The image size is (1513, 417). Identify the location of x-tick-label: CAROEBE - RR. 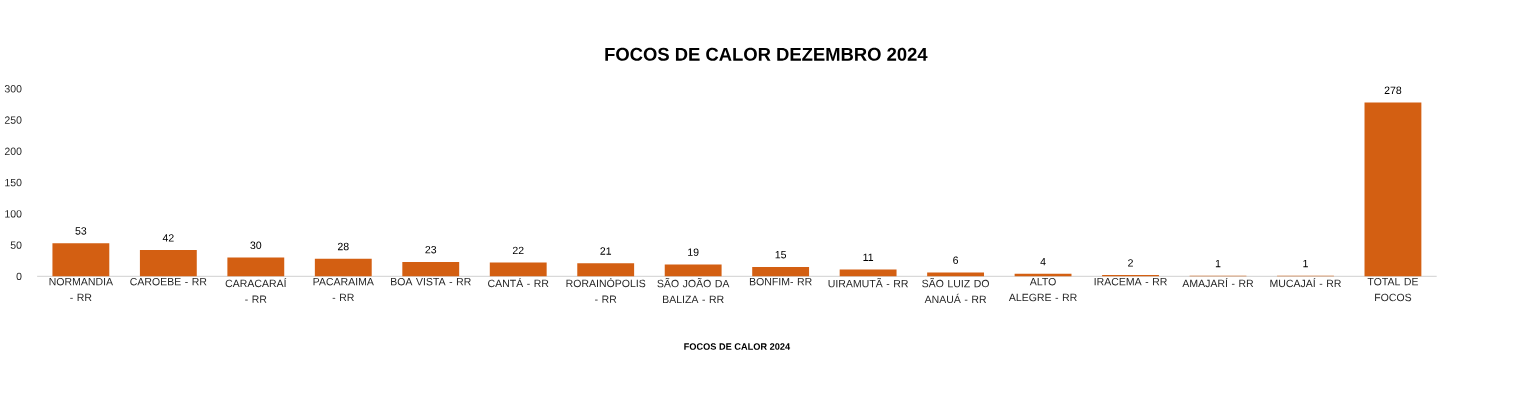
(168, 282).